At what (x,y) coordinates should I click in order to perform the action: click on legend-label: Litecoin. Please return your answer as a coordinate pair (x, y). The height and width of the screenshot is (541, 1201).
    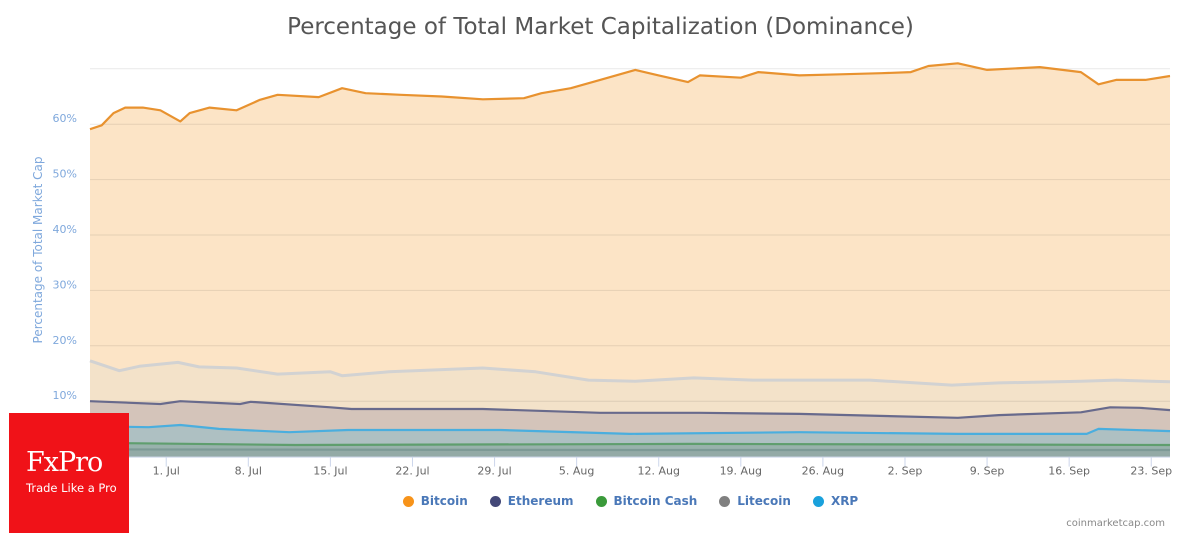
    Looking at the image, I should click on (764, 501).